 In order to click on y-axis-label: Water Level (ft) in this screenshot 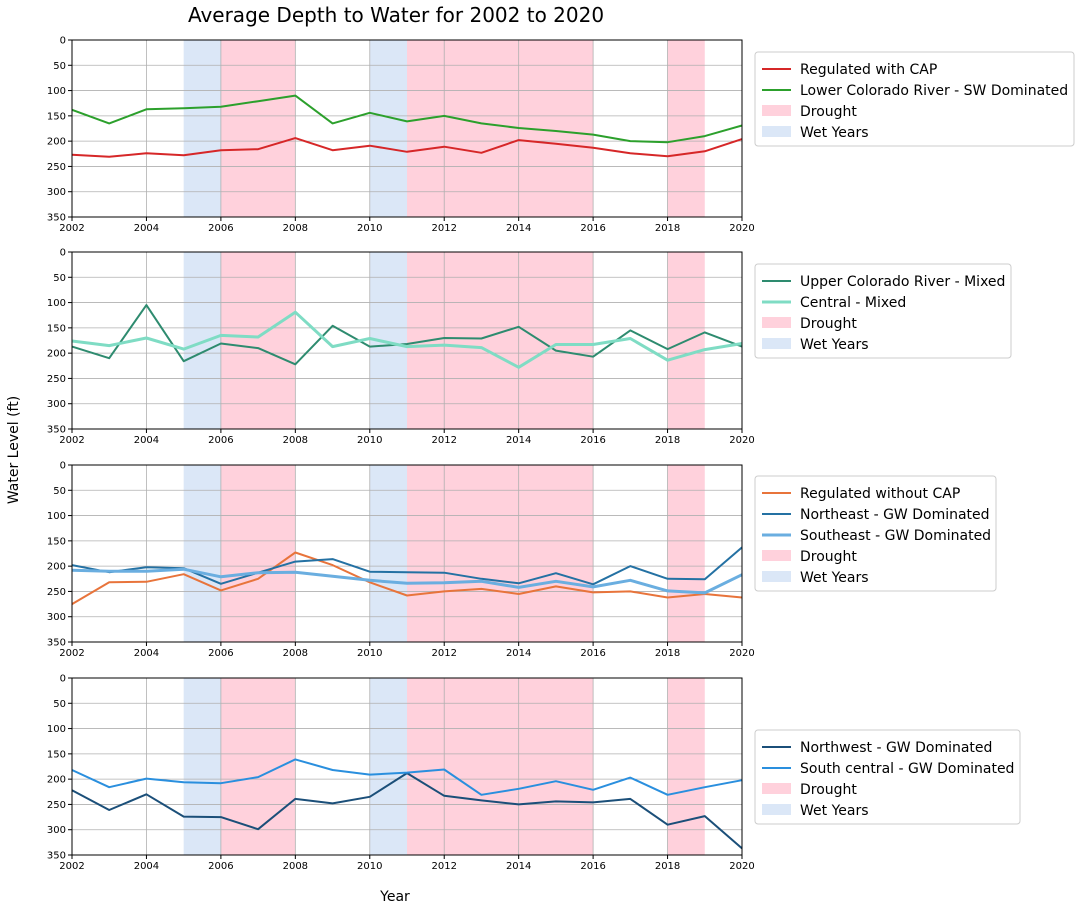, I will do `click(14, 450)`.